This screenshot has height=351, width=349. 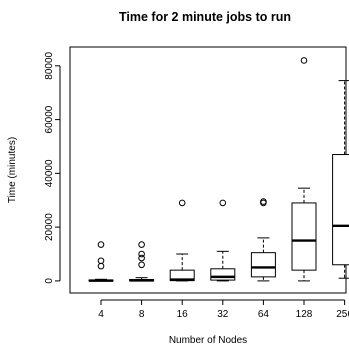 What do you see at coordinates (342, 314) in the screenshot?
I see `x-tick-label: 256` at bounding box center [342, 314].